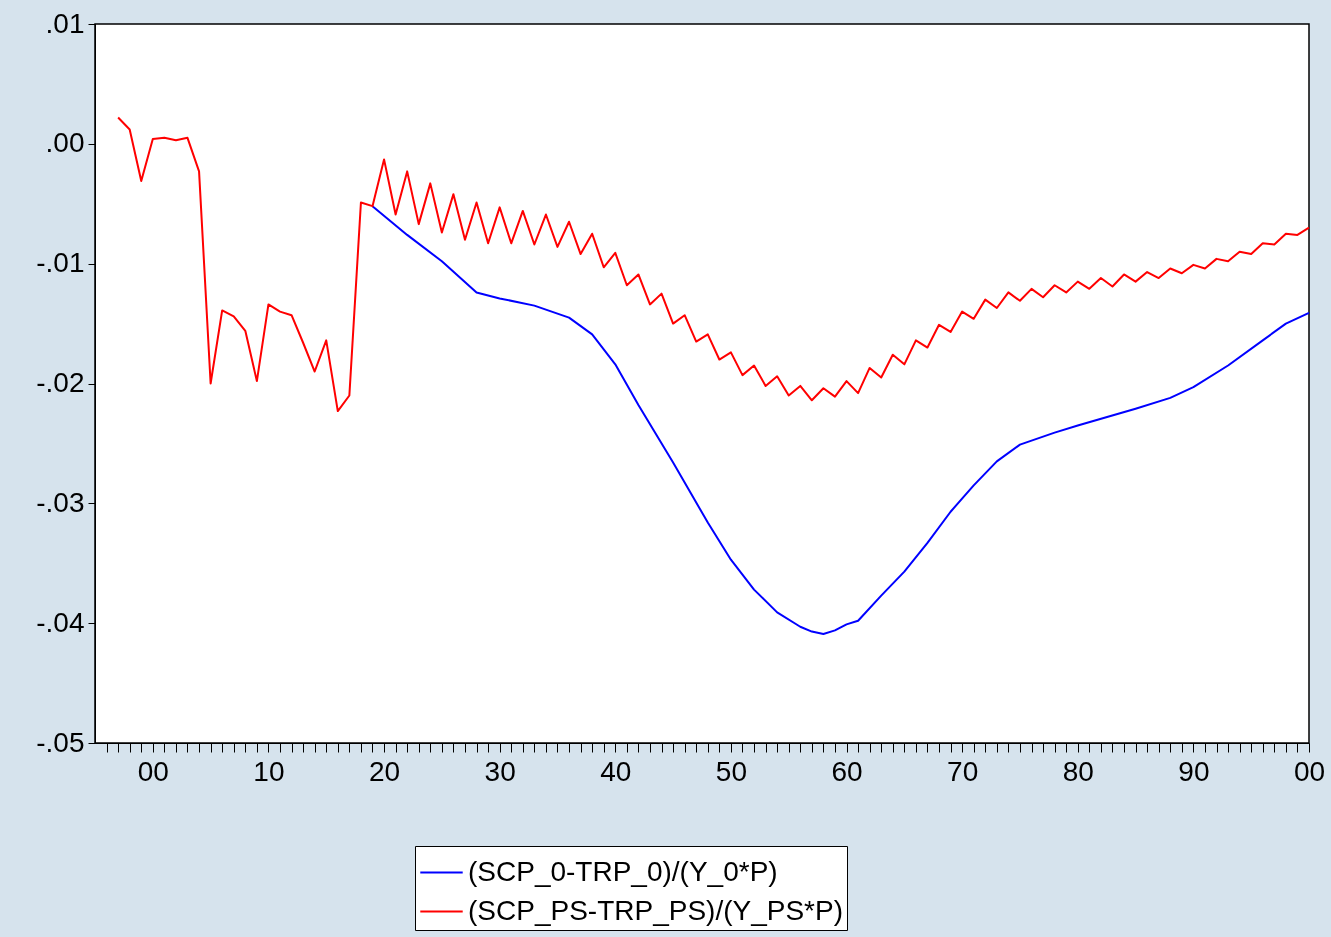 Image resolution: width=1331 pixels, height=937 pixels. What do you see at coordinates (65, 23) in the screenshot?
I see `y-tick-label: .01` at bounding box center [65, 23].